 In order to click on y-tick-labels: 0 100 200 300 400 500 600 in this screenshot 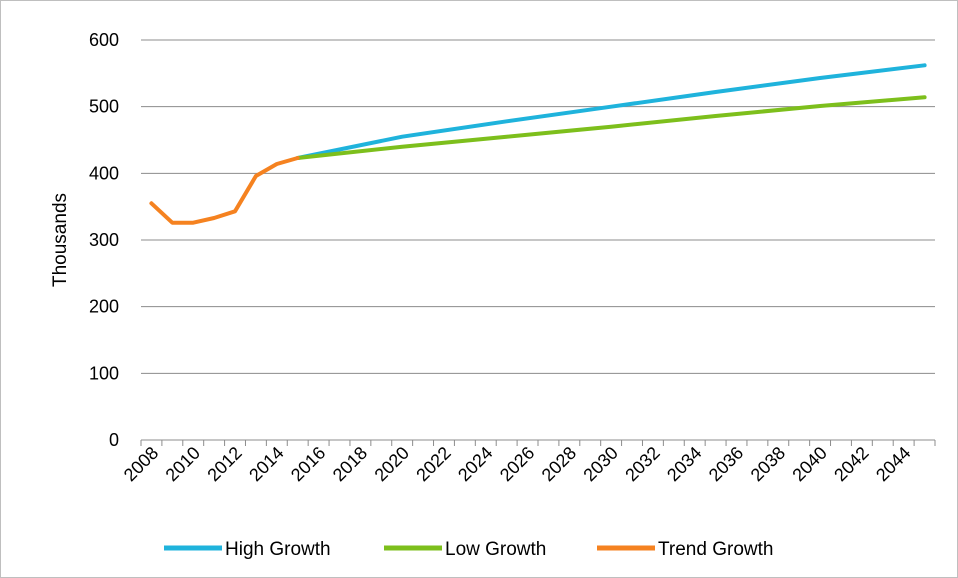, I will do `click(104, 240)`.